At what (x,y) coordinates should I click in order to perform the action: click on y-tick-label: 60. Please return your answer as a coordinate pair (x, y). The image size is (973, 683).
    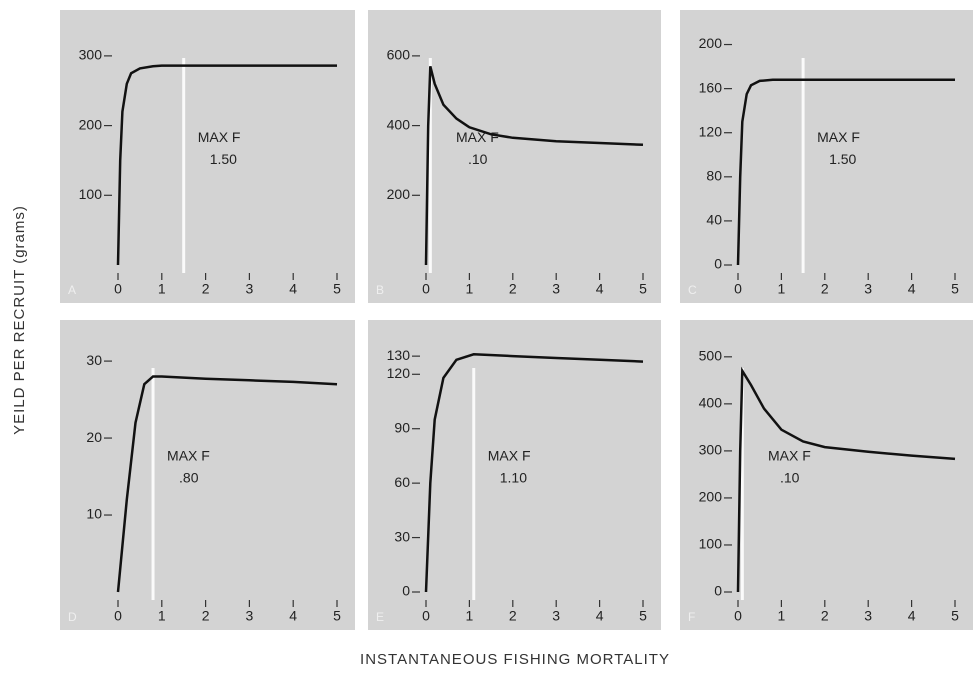
    Looking at the image, I should click on (402, 482).